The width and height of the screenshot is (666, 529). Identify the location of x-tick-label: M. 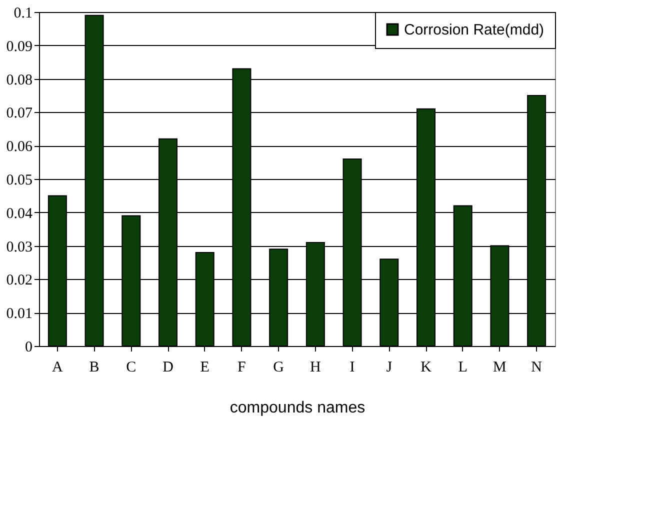
(499, 368).